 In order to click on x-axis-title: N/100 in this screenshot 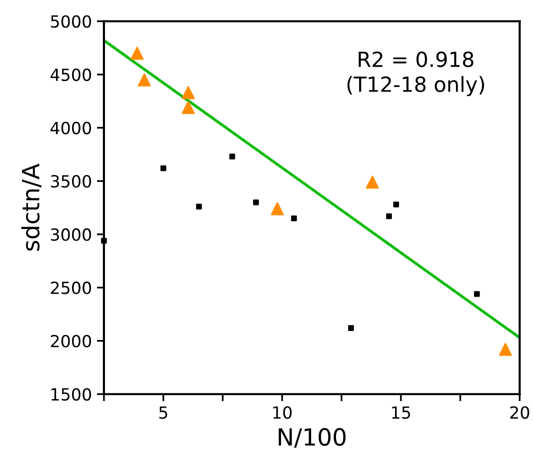, I will do `click(312, 438)`.